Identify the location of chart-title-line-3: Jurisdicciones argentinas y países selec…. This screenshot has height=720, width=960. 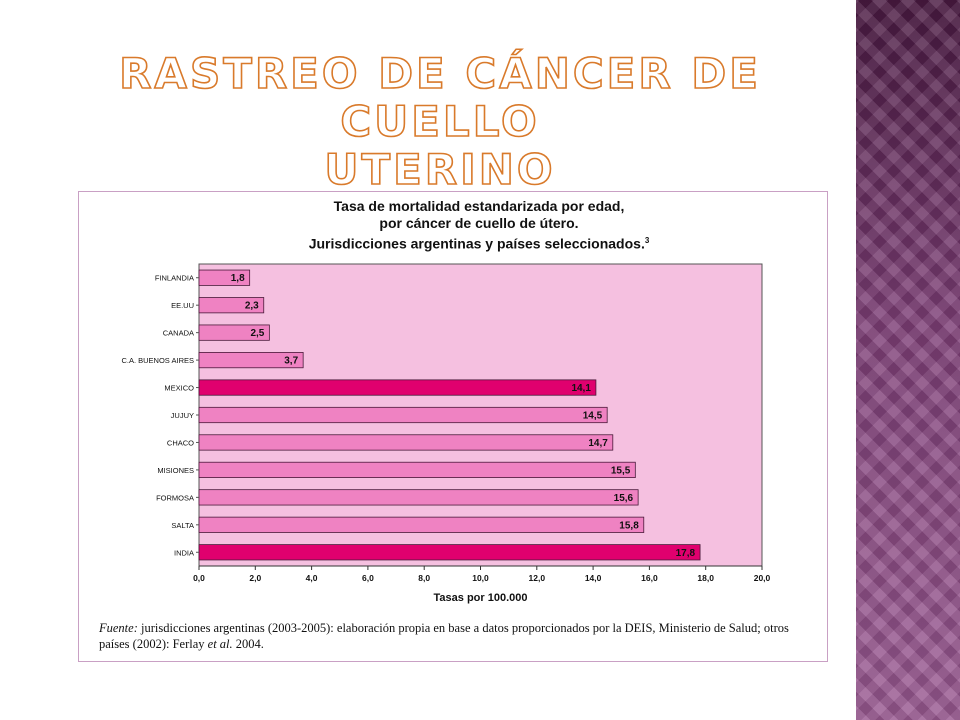
(479, 242).